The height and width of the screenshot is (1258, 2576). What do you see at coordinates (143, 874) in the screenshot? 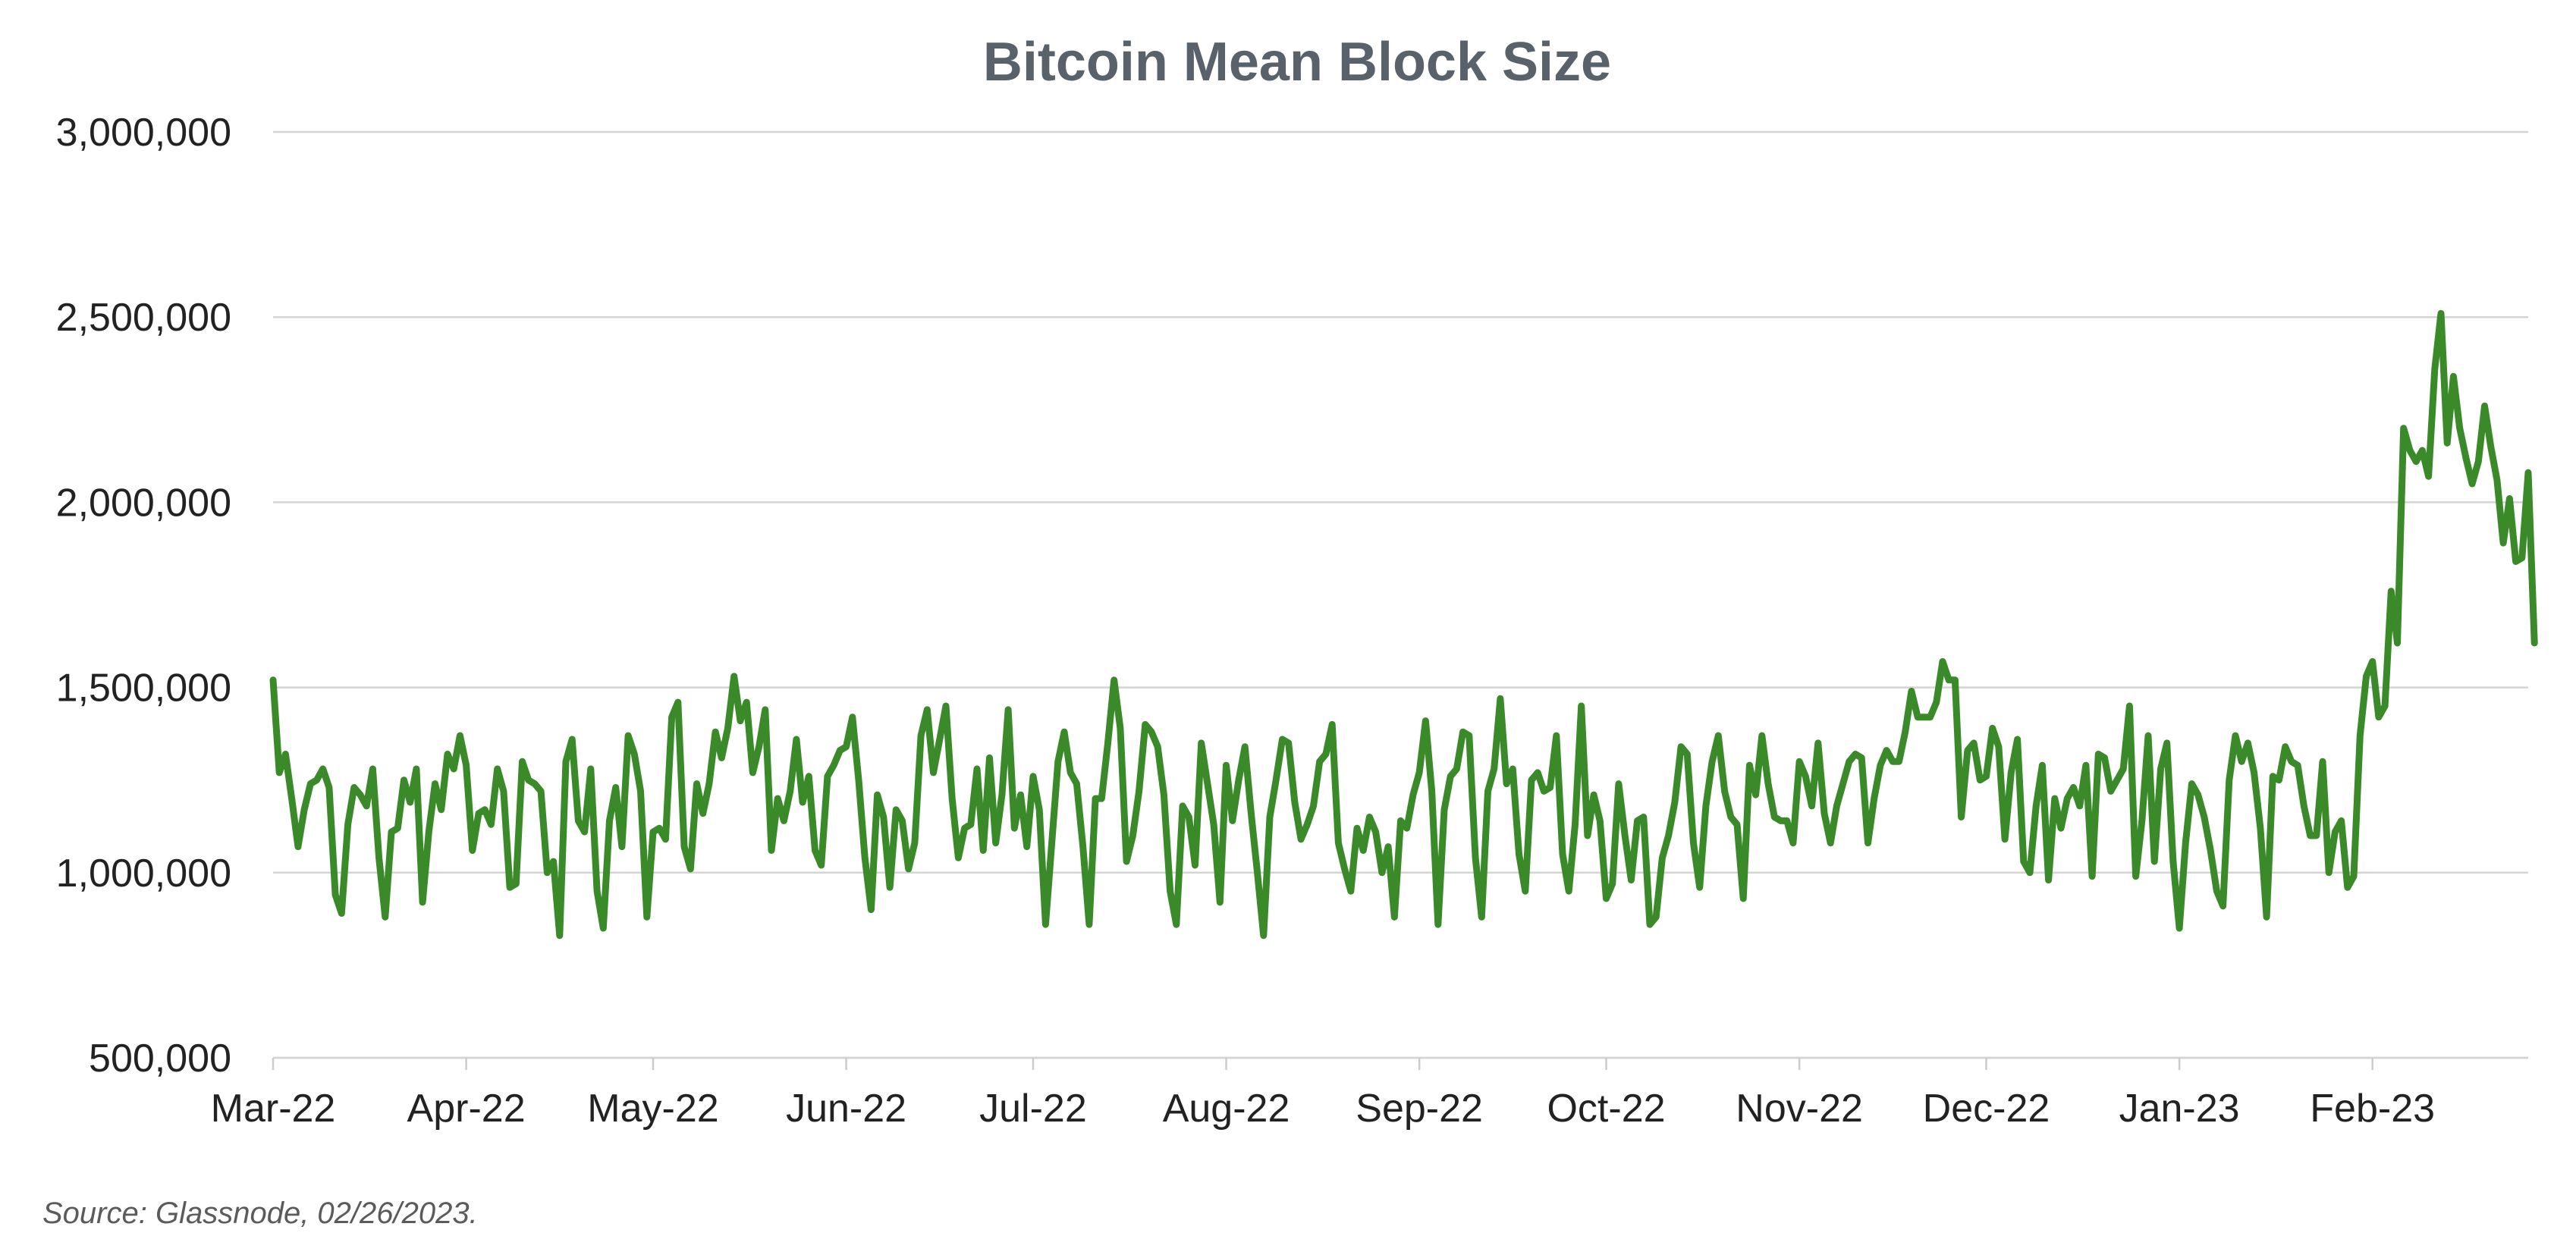
I see `y-tick-label: 1,000,000` at bounding box center [143, 874].